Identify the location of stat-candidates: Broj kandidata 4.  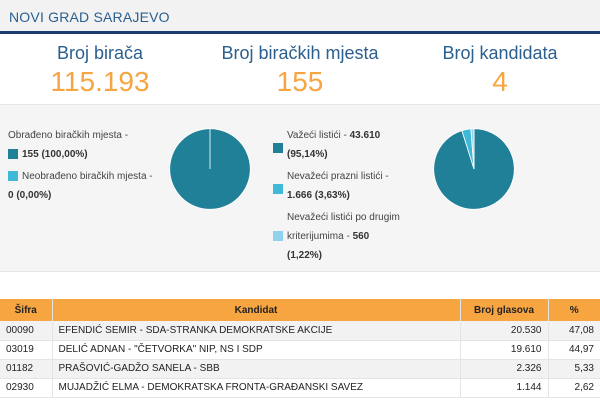
(500, 67).